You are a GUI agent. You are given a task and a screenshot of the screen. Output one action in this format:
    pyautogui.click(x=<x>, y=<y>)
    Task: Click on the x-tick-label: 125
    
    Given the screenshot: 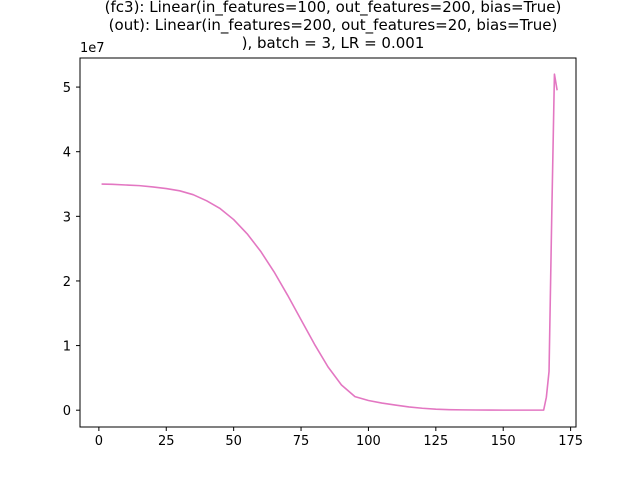 What is the action you would take?
    pyautogui.click(x=435, y=441)
    